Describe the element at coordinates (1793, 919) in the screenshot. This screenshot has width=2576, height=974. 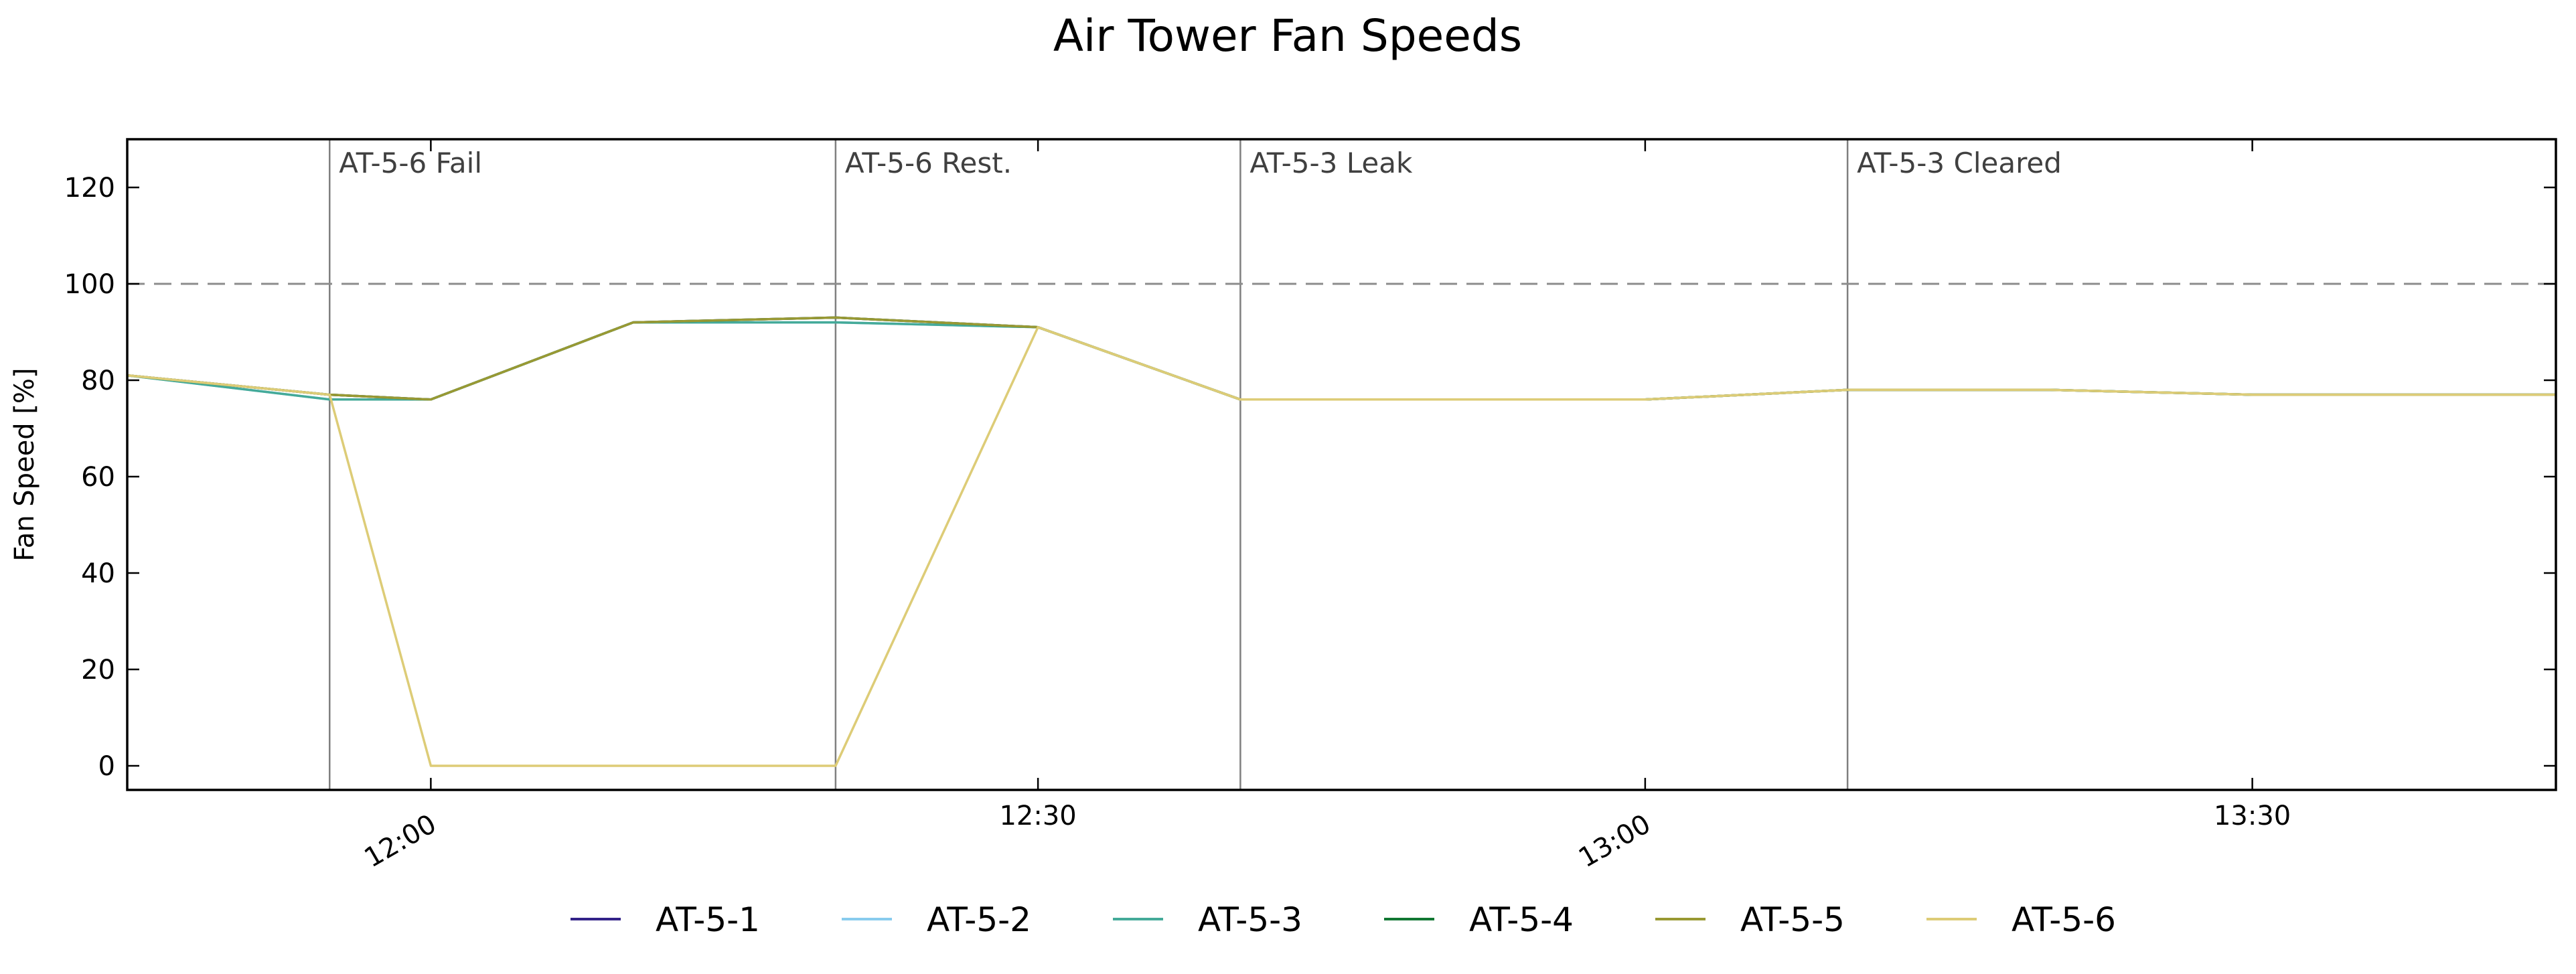
I see `legend-label: AT-5-5` at that location.